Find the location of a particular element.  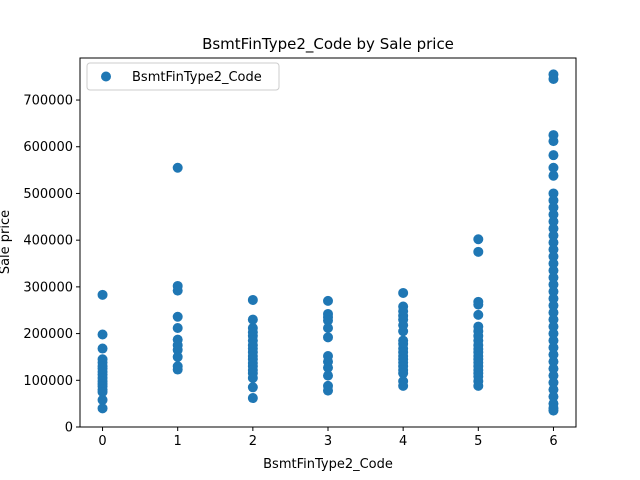

x-axis: 0 1 2 3 4 5 6 is located at coordinates (328, 438).